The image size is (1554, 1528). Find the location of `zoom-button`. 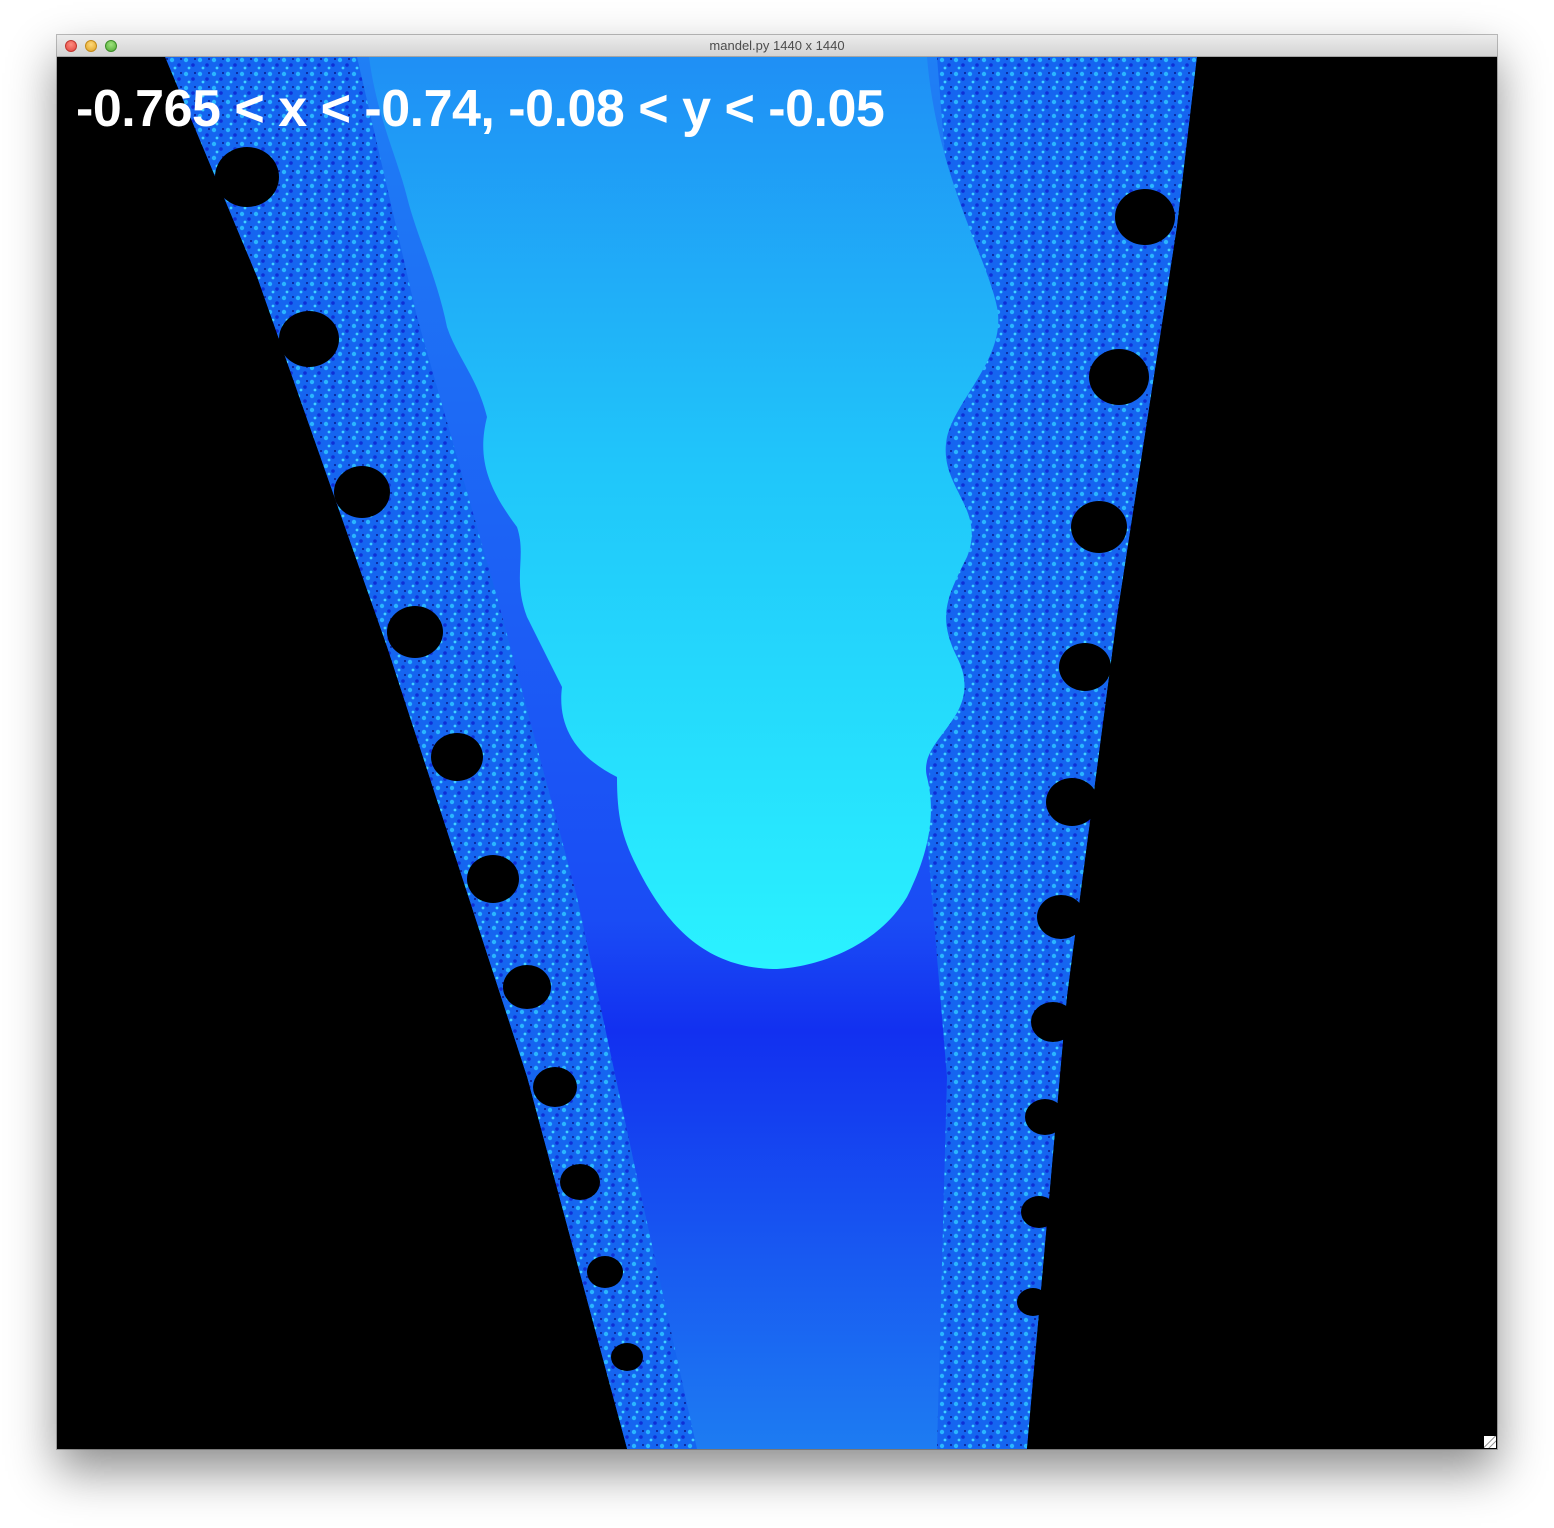

zoom-button is located at coordinates (111, 46).